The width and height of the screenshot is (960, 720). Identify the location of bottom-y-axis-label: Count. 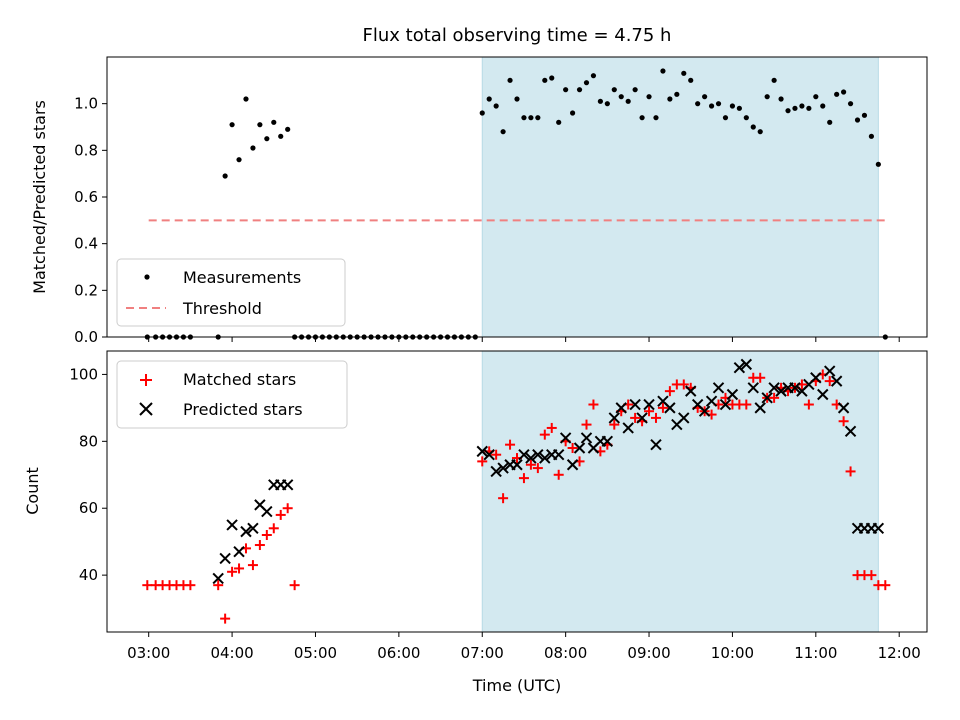
(32, 491).